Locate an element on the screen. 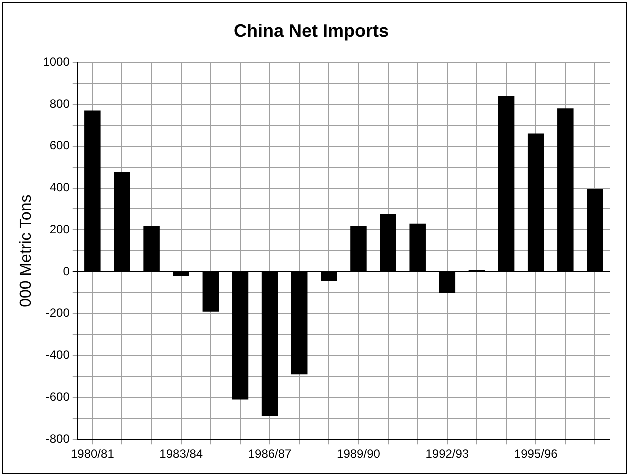 This screenshot has width=629, height=476. y-tick-label: 1000 is located at coordinates (56, 61).